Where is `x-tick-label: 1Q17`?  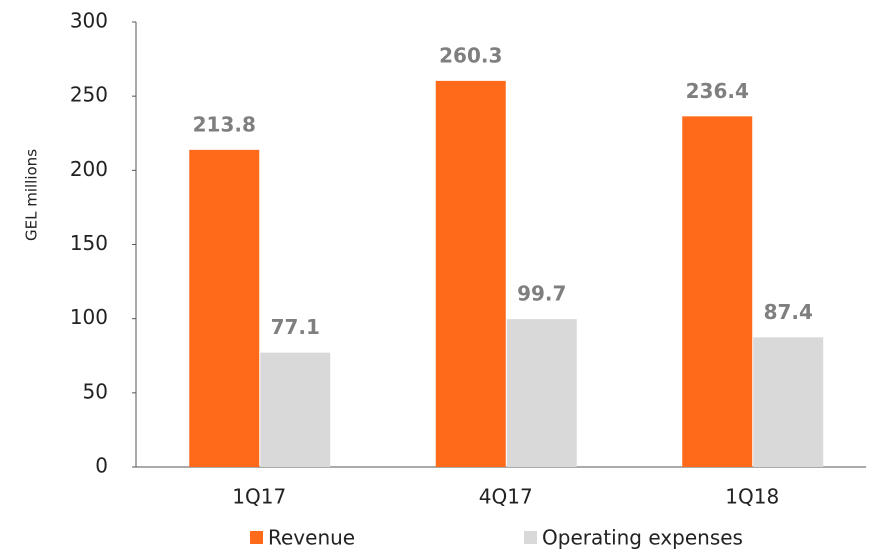 x-tick-label: 1Q17 is located at coordinates (259, 497).